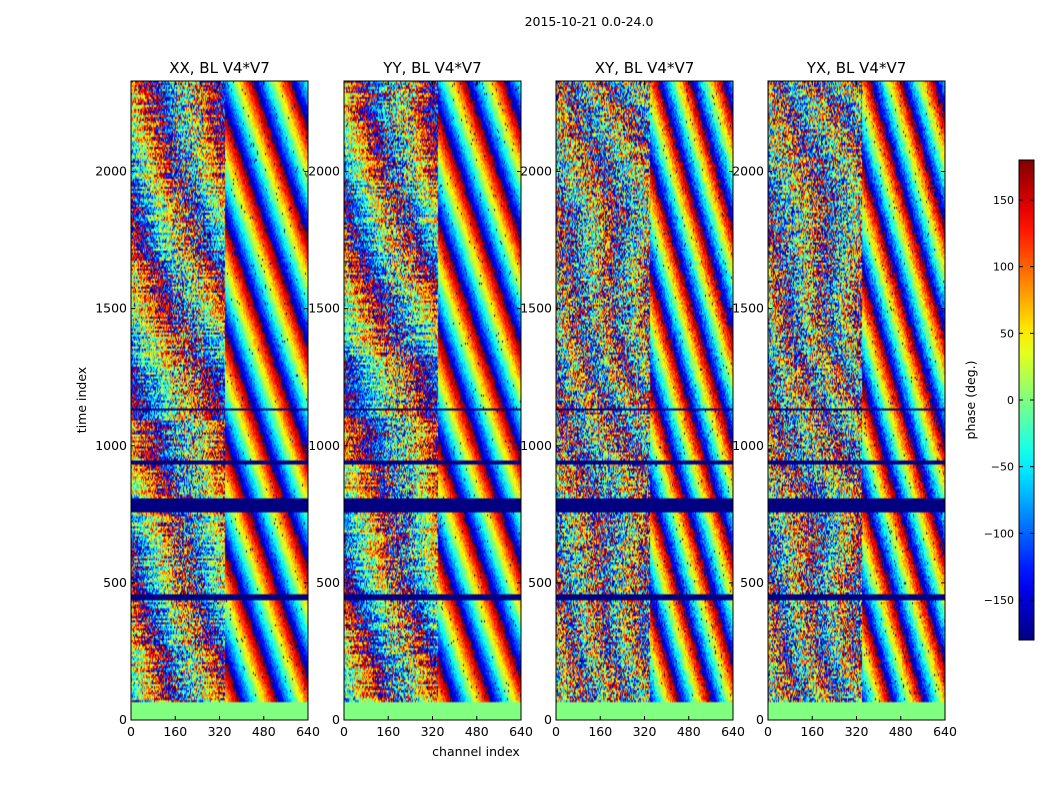 The image size is (1050, 800). Describe the element at coordinates (476, 751) in the screenshot. I see `x-axis-label: channel index` at that location.